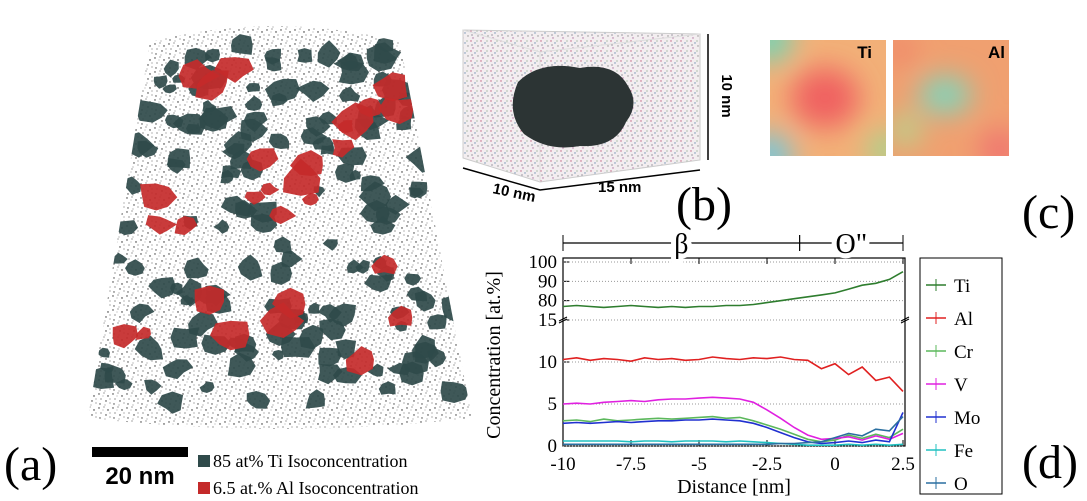  Describe the element at coordinates (996, 52) in the screenshot. I see `map-label: Al` at that location.